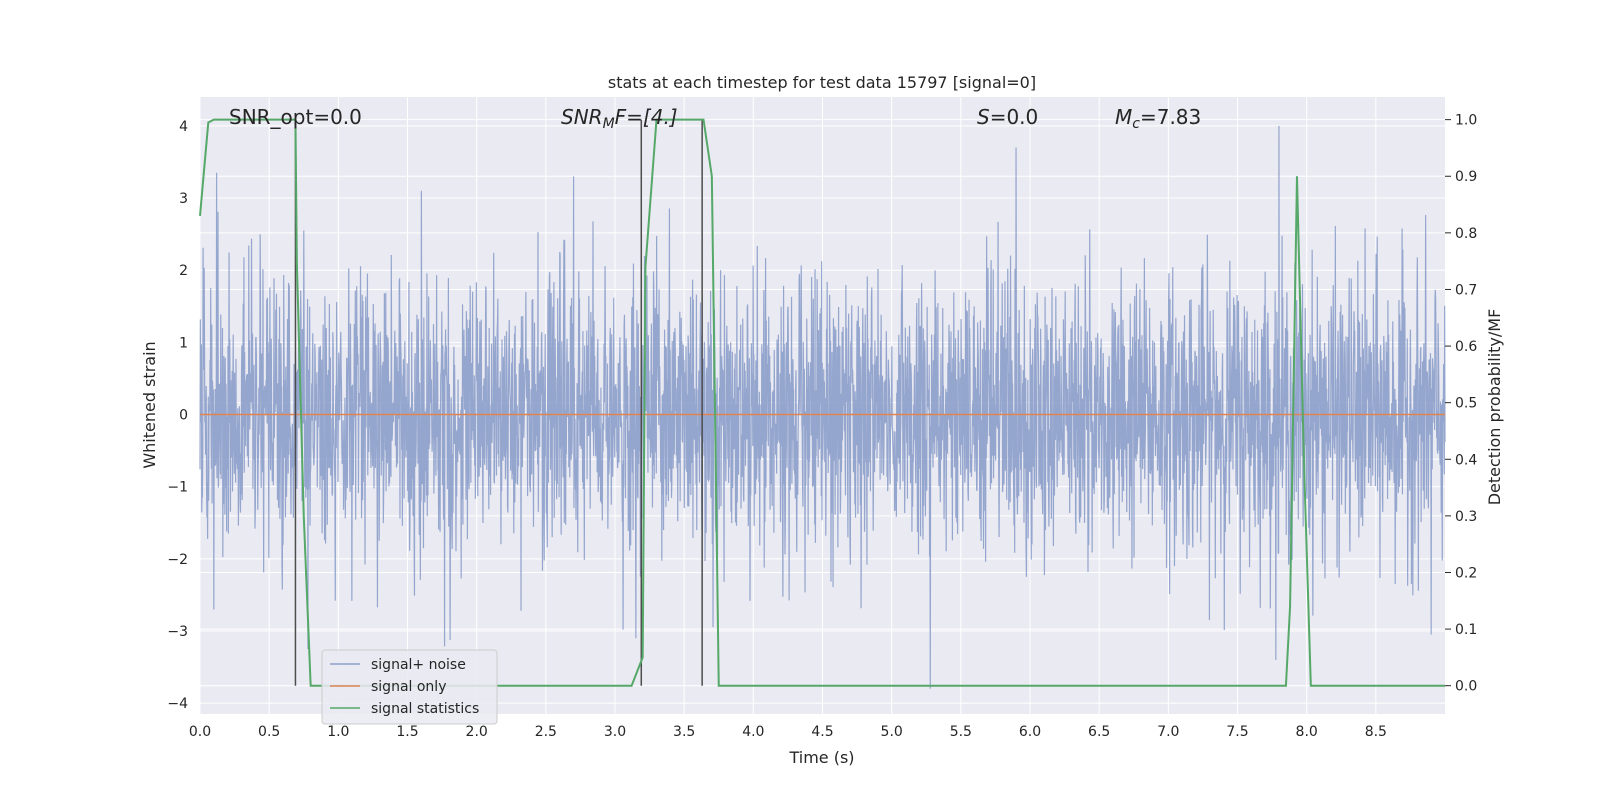 The height and width of the screenshot is (800, 1600). What do you see at coordinates (149, 404) in the screenshot?
I see `y-axis-label: Whitened strain` at bounding box center [149, 404].